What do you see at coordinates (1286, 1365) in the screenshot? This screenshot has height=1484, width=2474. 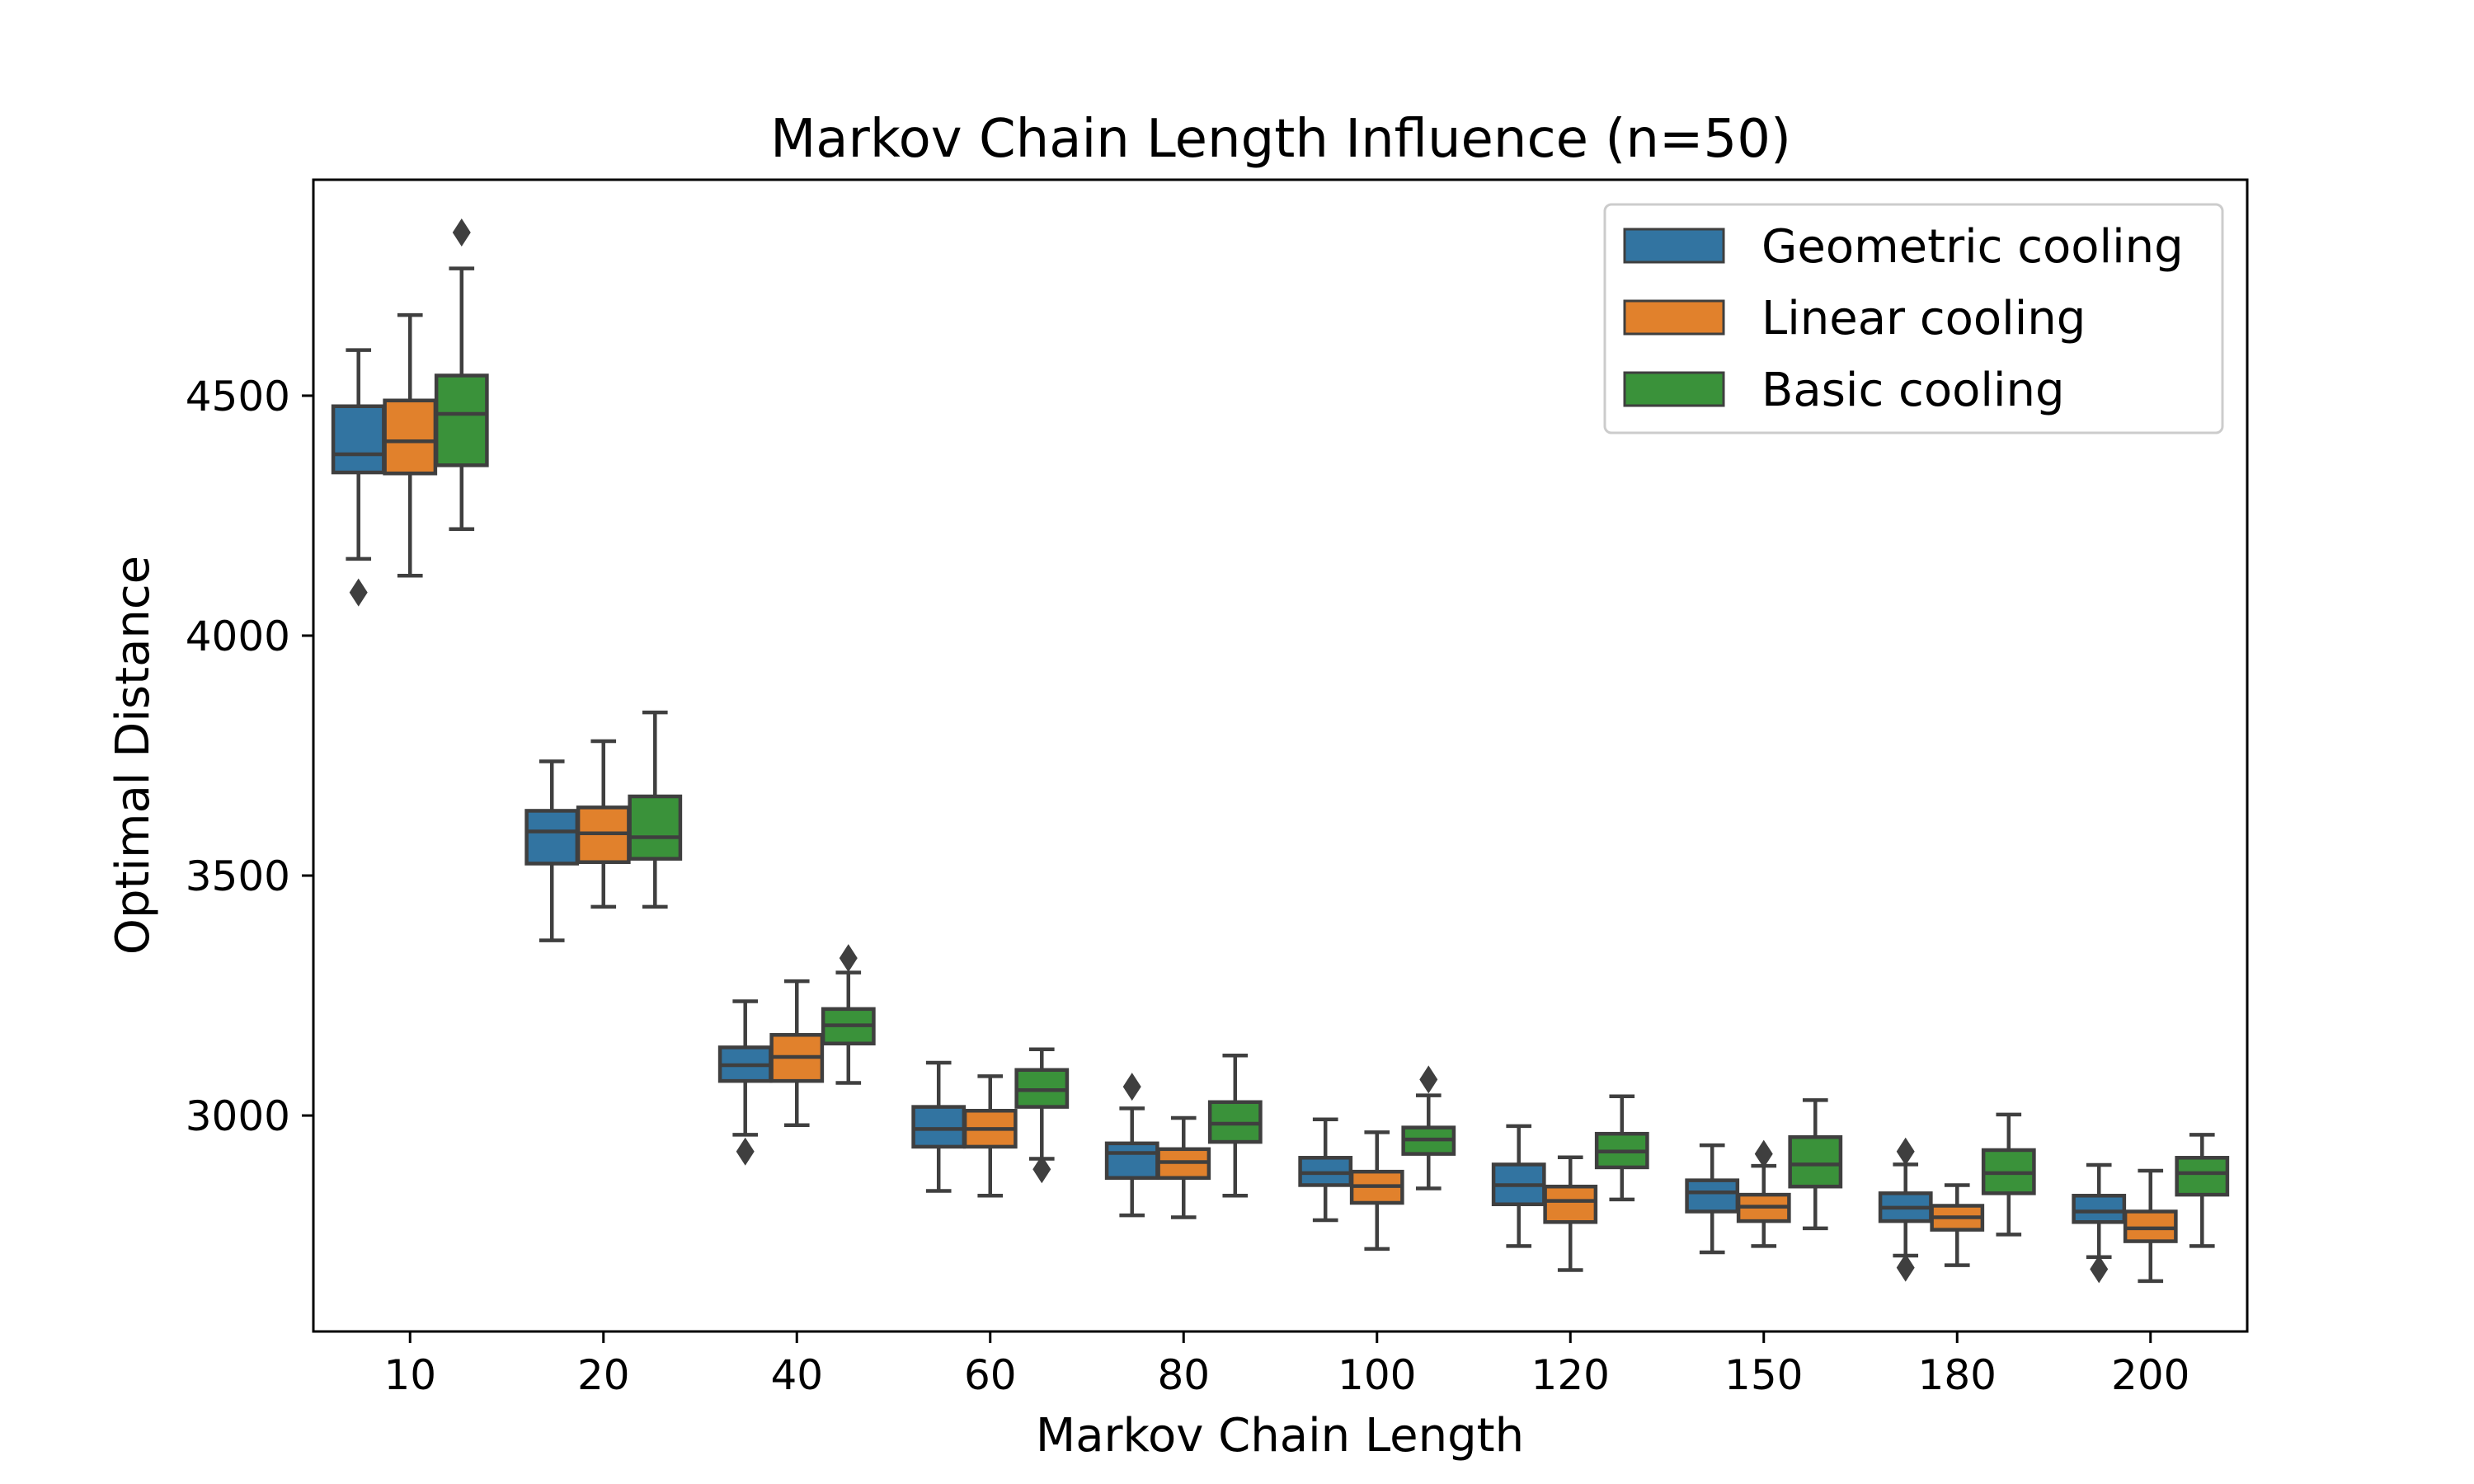 I see `x-axis: 10 20 40 60 80 100 120 150 180 200` at bounding box center [1286, 1365].